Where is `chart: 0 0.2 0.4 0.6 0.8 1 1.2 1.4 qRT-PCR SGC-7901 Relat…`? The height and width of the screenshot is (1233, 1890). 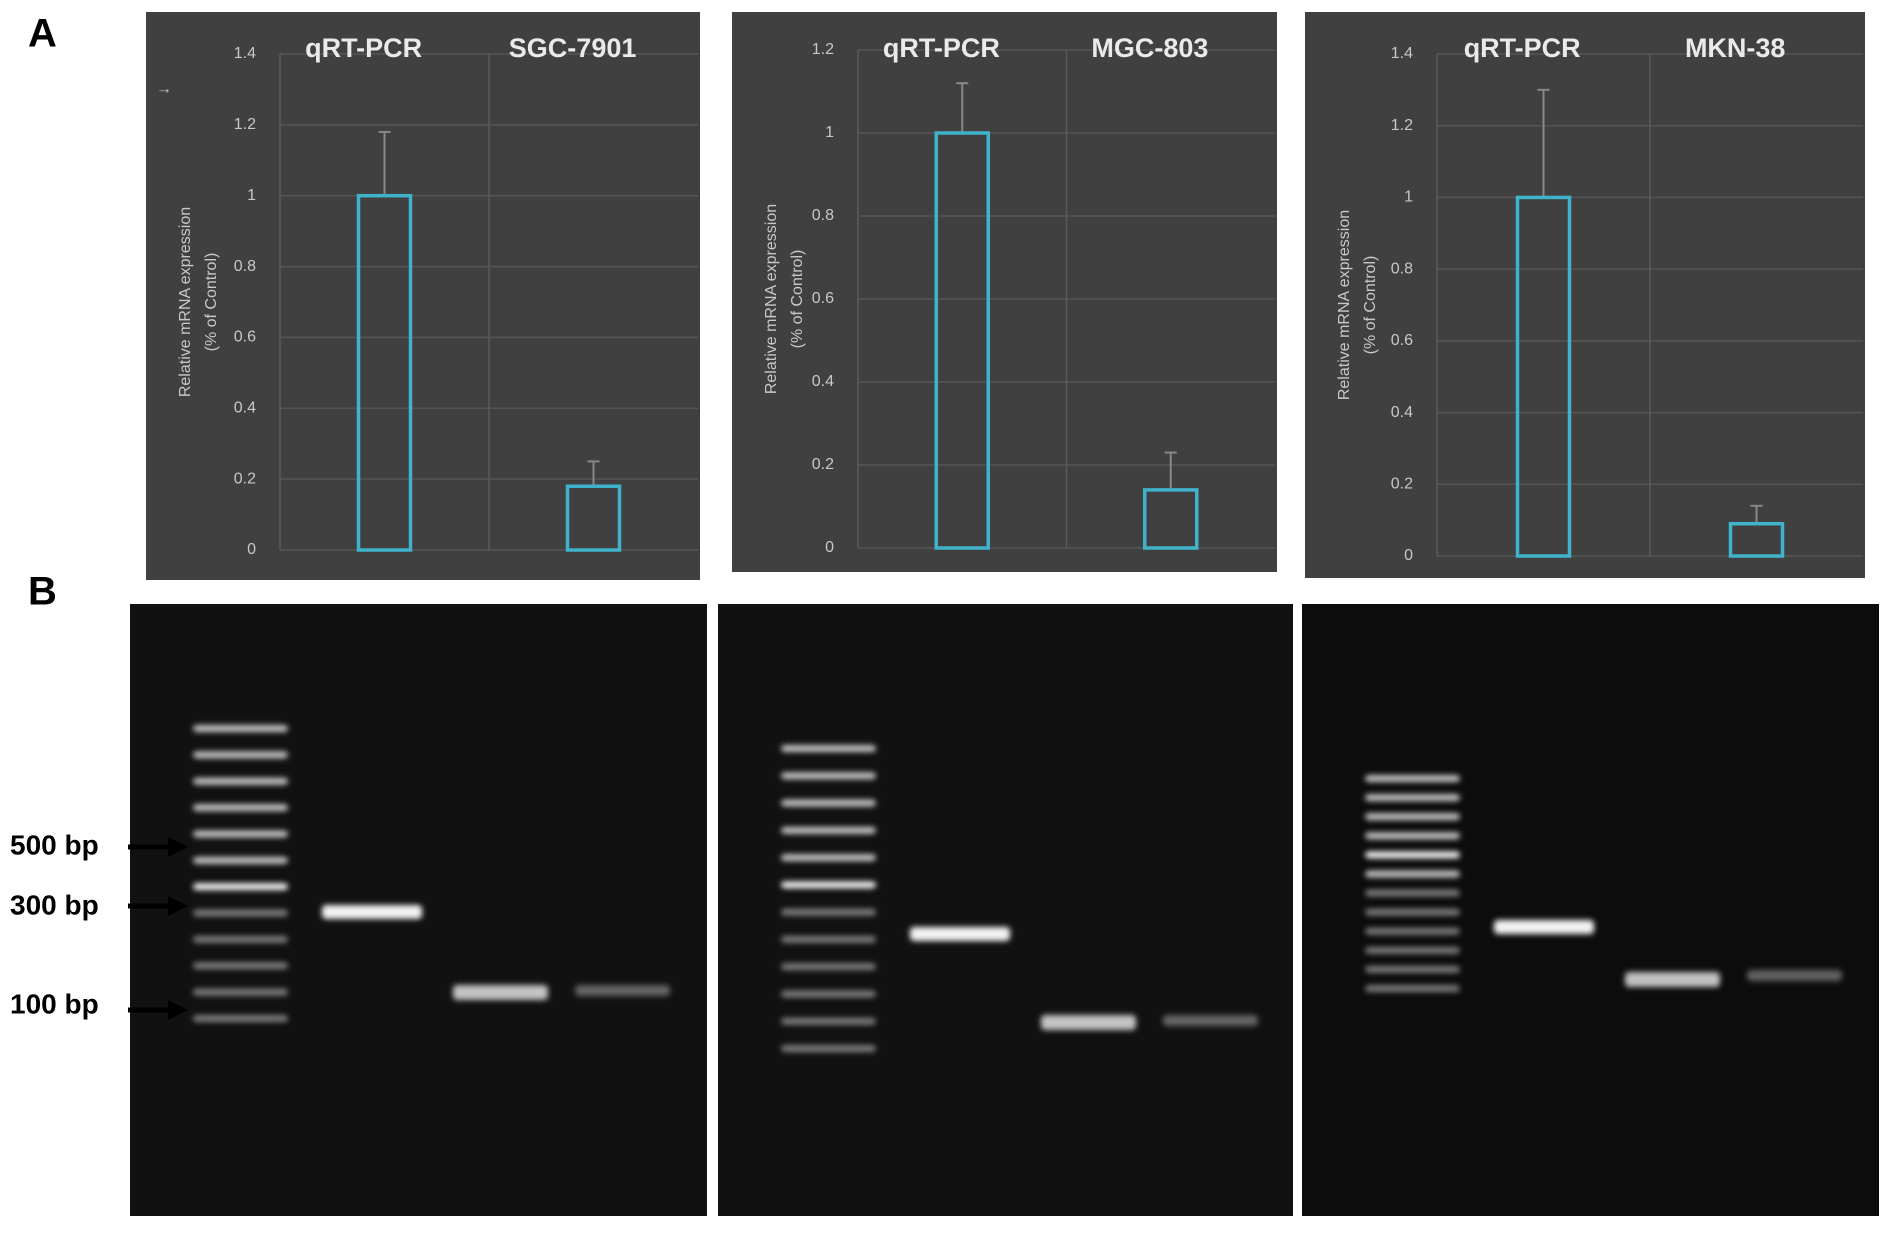
chart: 0 0.2 0.4 0.6 0.8 1 1.2 1.4 qRT-PCR SGC-7901 Relat… is located at coordinates (423, 296).